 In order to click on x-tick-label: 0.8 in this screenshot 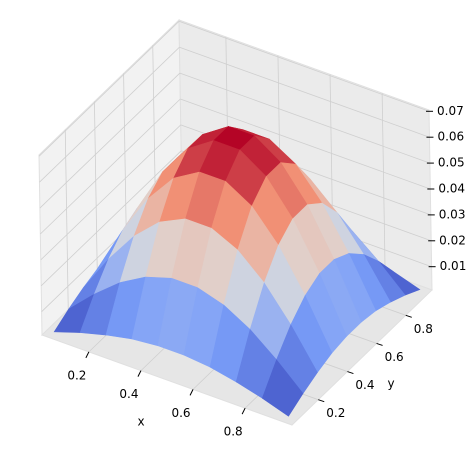, I will do `click(233, 432)`.